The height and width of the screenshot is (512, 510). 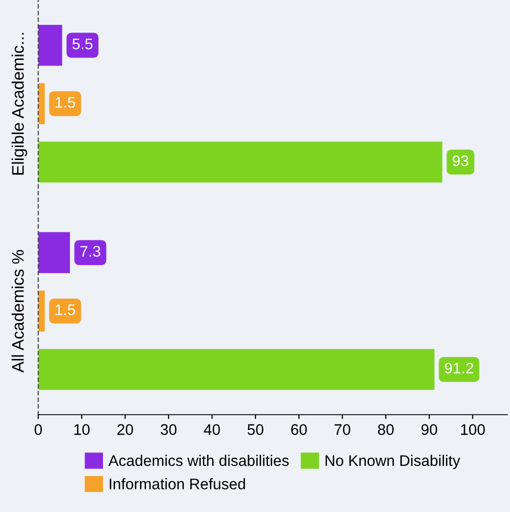 What do you see at coordinates (82, 44) in the screenshot?
I see `data-label: 5.5` at bounding box center [82, 44].